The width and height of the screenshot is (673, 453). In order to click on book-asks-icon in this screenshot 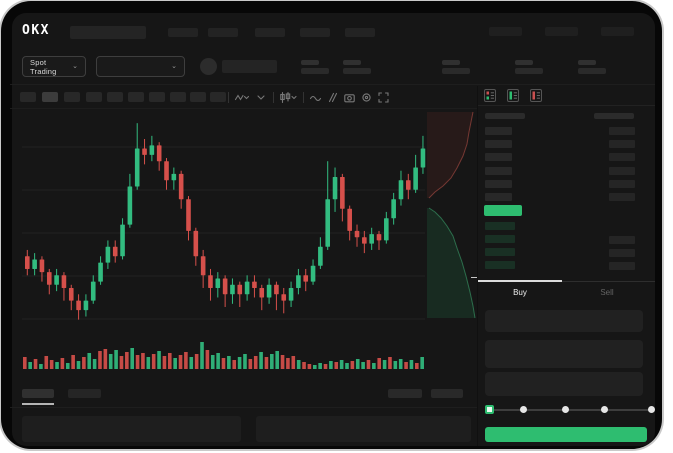, I will do `click(536, 95)`.